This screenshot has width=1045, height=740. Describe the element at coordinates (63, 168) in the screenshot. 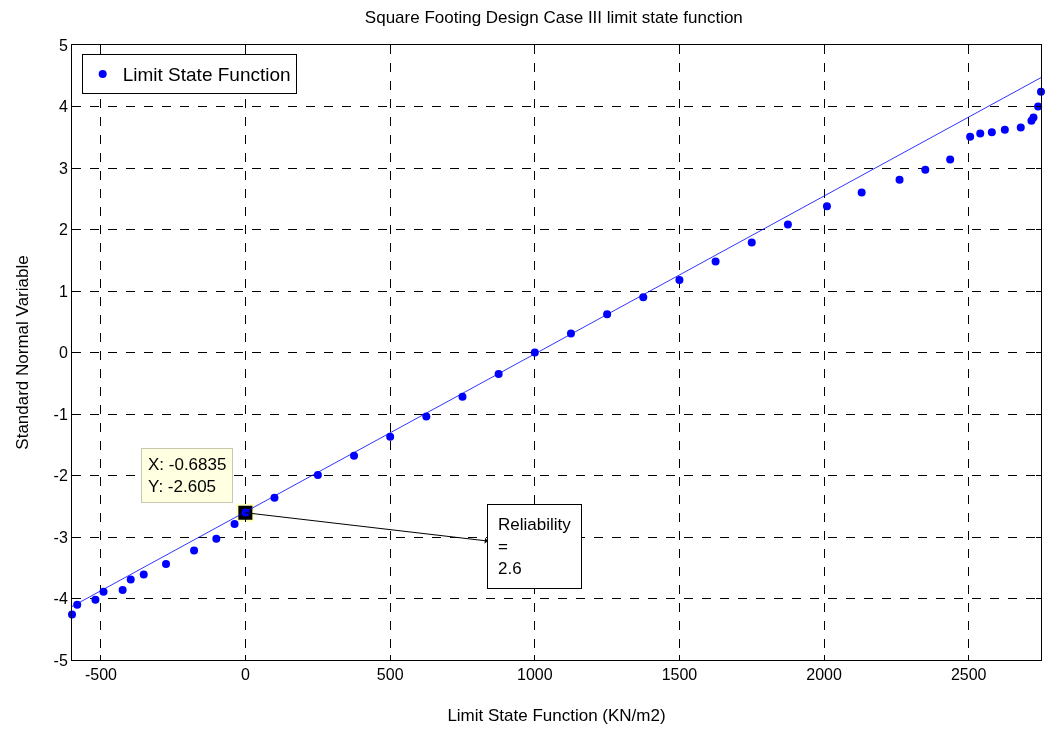

I see `y-tick-label: 3` at that location.